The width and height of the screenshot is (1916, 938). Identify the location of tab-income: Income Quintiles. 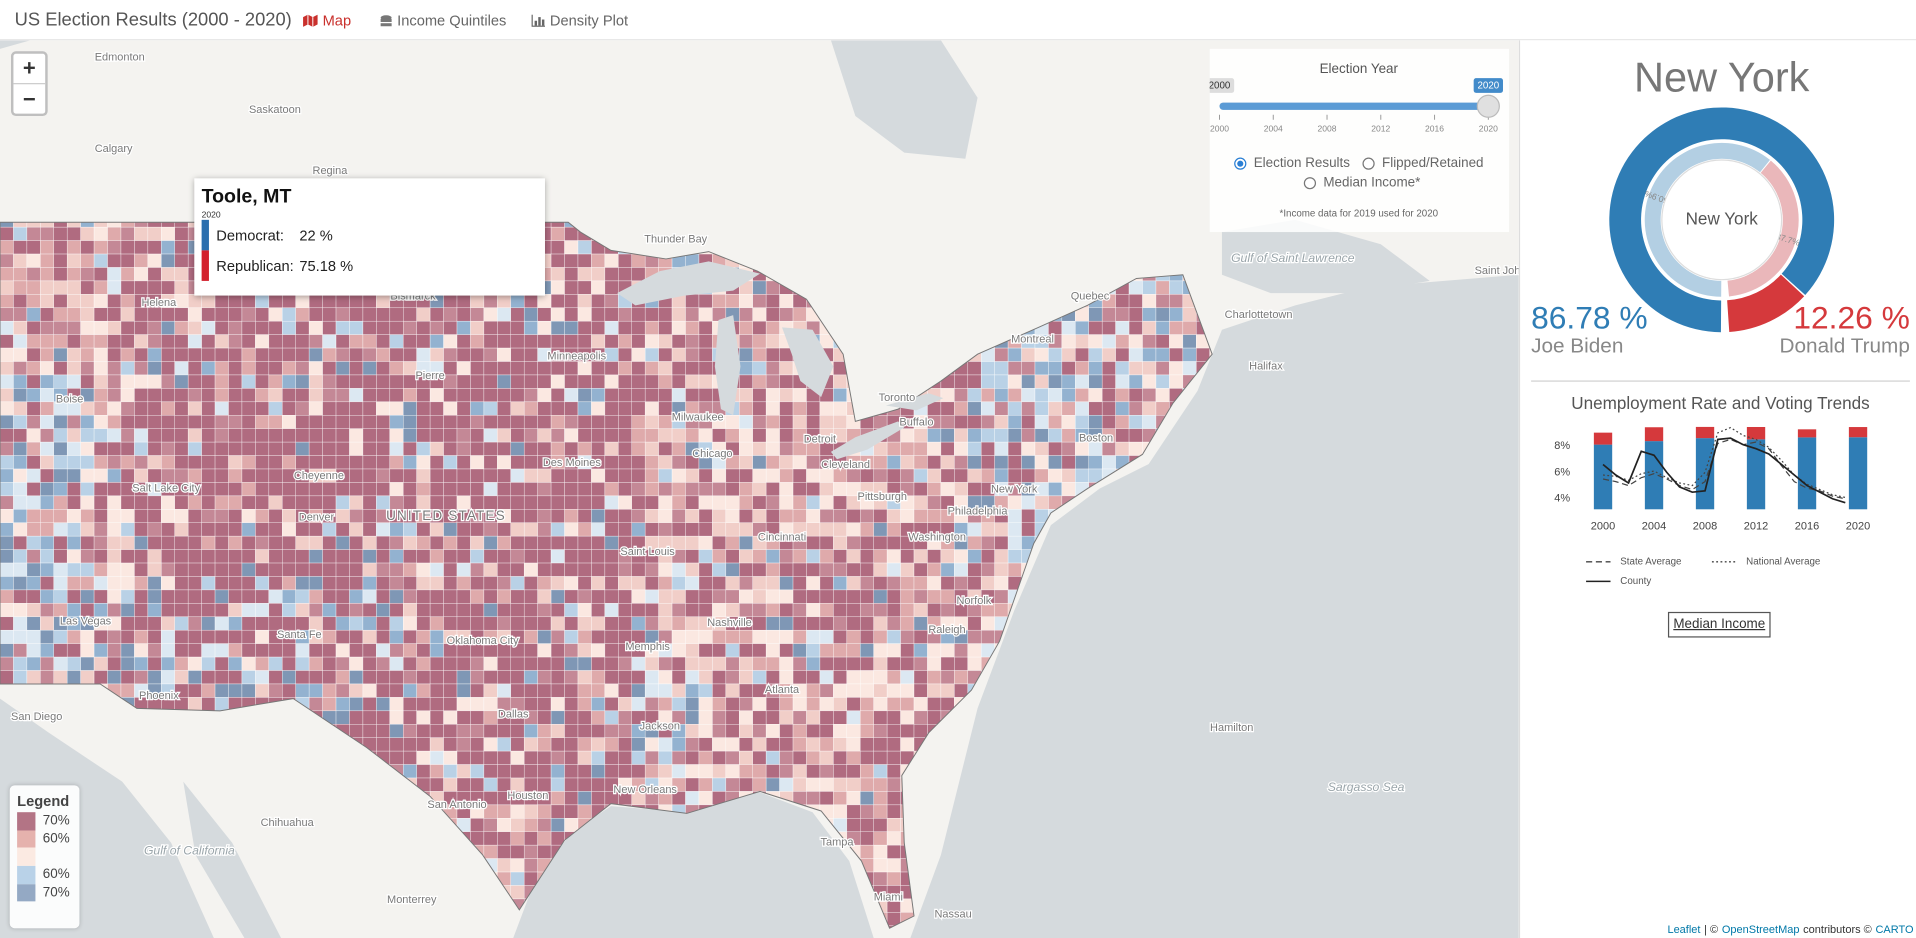
(443, 20).